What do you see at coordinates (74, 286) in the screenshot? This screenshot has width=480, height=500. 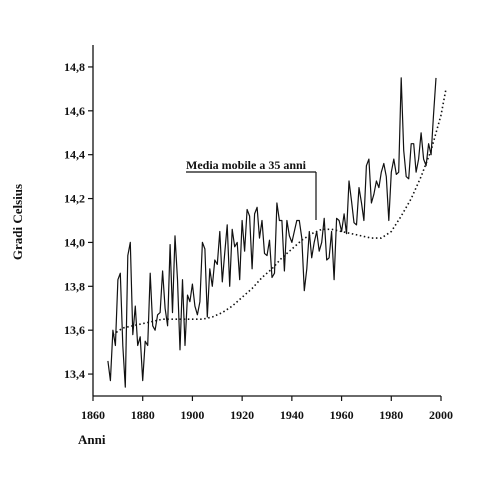 I see `y-tick-label: 13,8` at bounding box center [74, 286].